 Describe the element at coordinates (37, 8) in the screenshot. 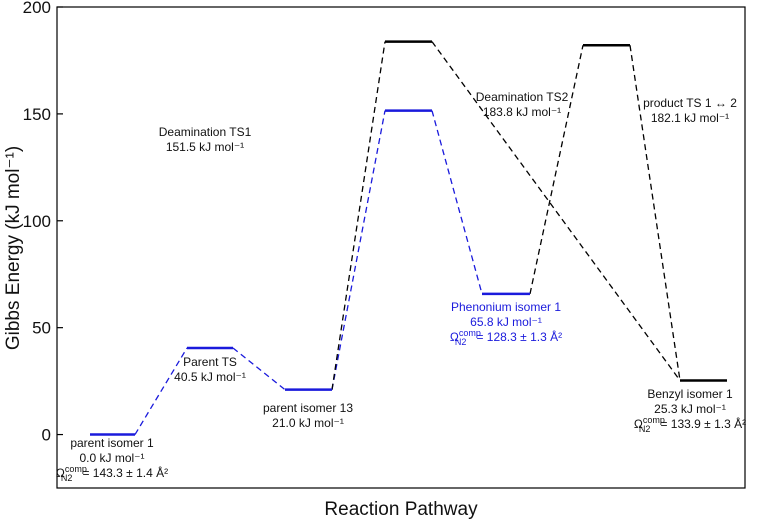

I see `y-tick-label: 200` at that location.